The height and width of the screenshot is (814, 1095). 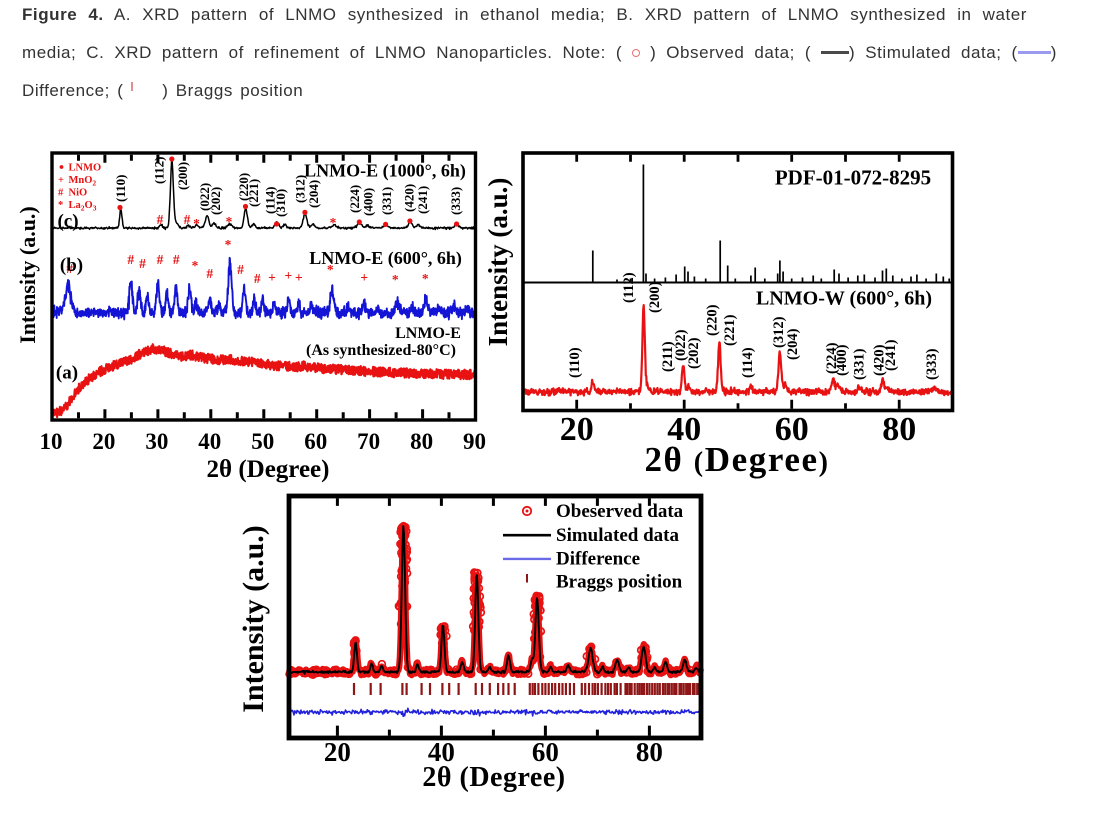 I want to click on svg-text: La2O3, so click(x=83, y=206).